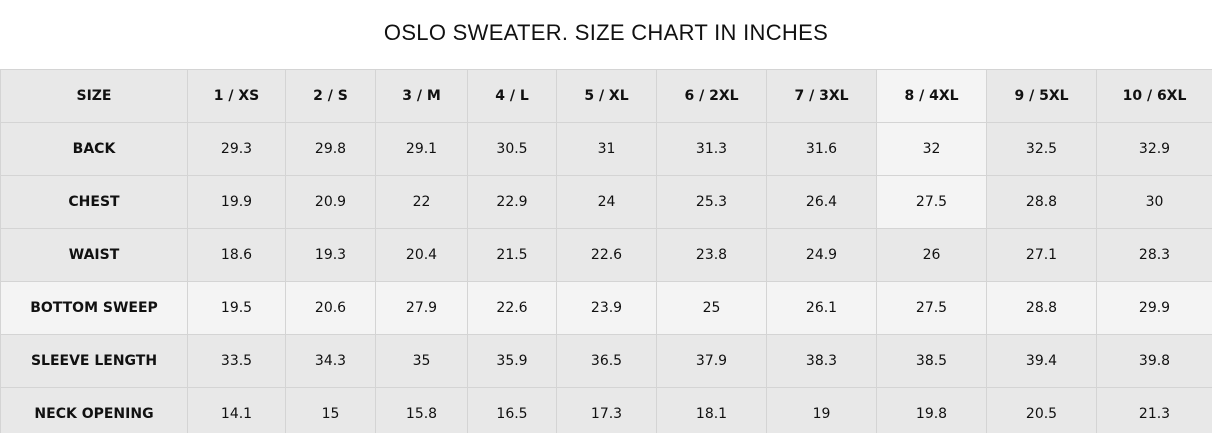 This screenshot has width=1212, height=433. Describe the element at coordinates (711, 361) in the screenshot. I see `cell: 37.9` at that location.